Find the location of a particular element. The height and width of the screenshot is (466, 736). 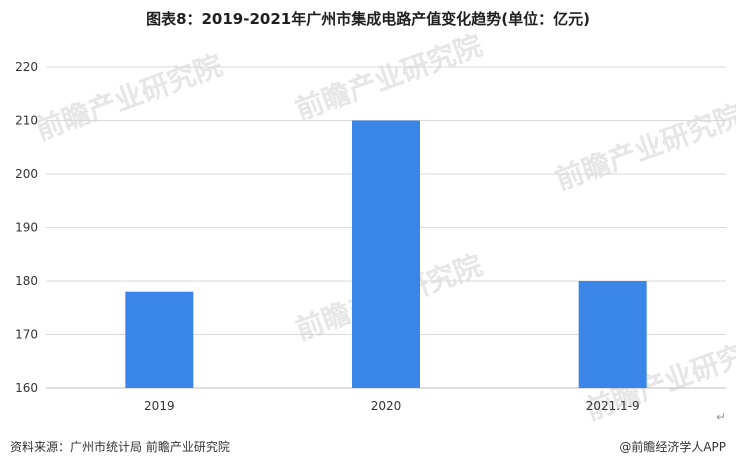

y-tick-label: 200 is located at coordinates (26, 174).